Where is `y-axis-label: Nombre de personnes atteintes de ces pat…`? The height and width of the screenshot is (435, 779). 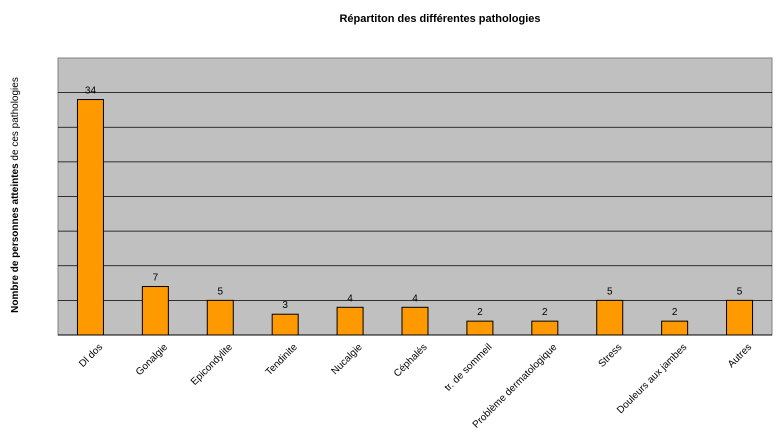 y-axis-label: Nombre de personnes atteintes de ces pat… is located at coordinates (15, 195).